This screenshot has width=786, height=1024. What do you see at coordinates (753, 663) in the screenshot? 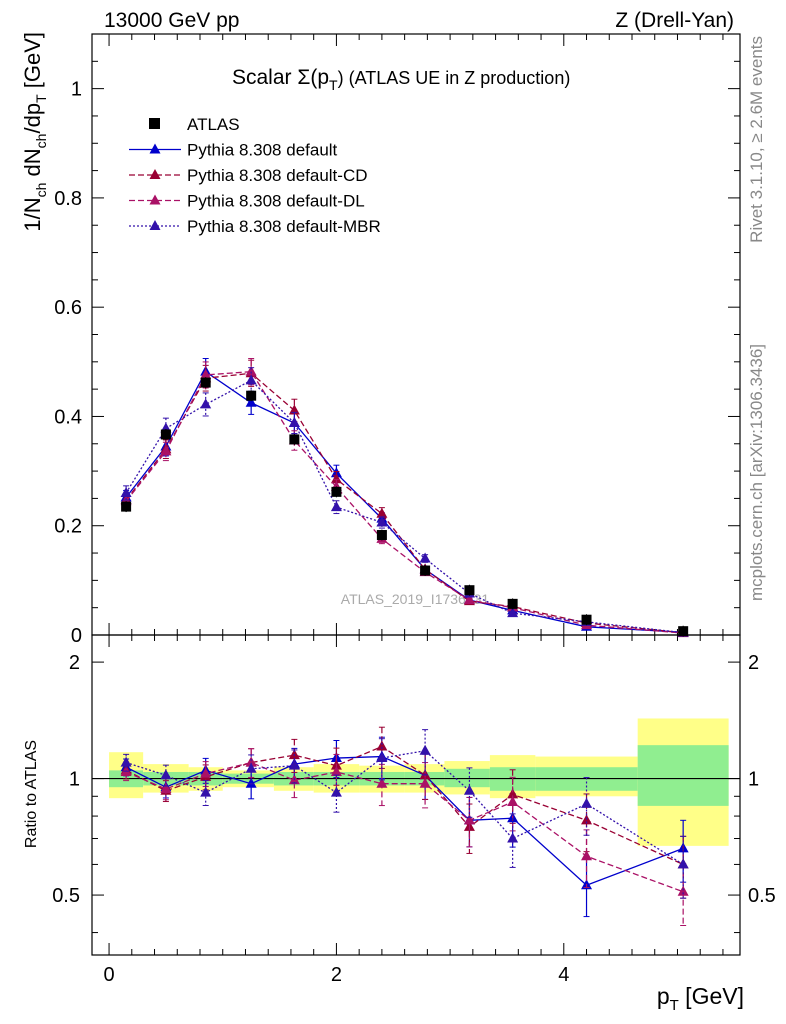
I see `ratio-ytick-label-right: 2` at bounding box center [753, 663].